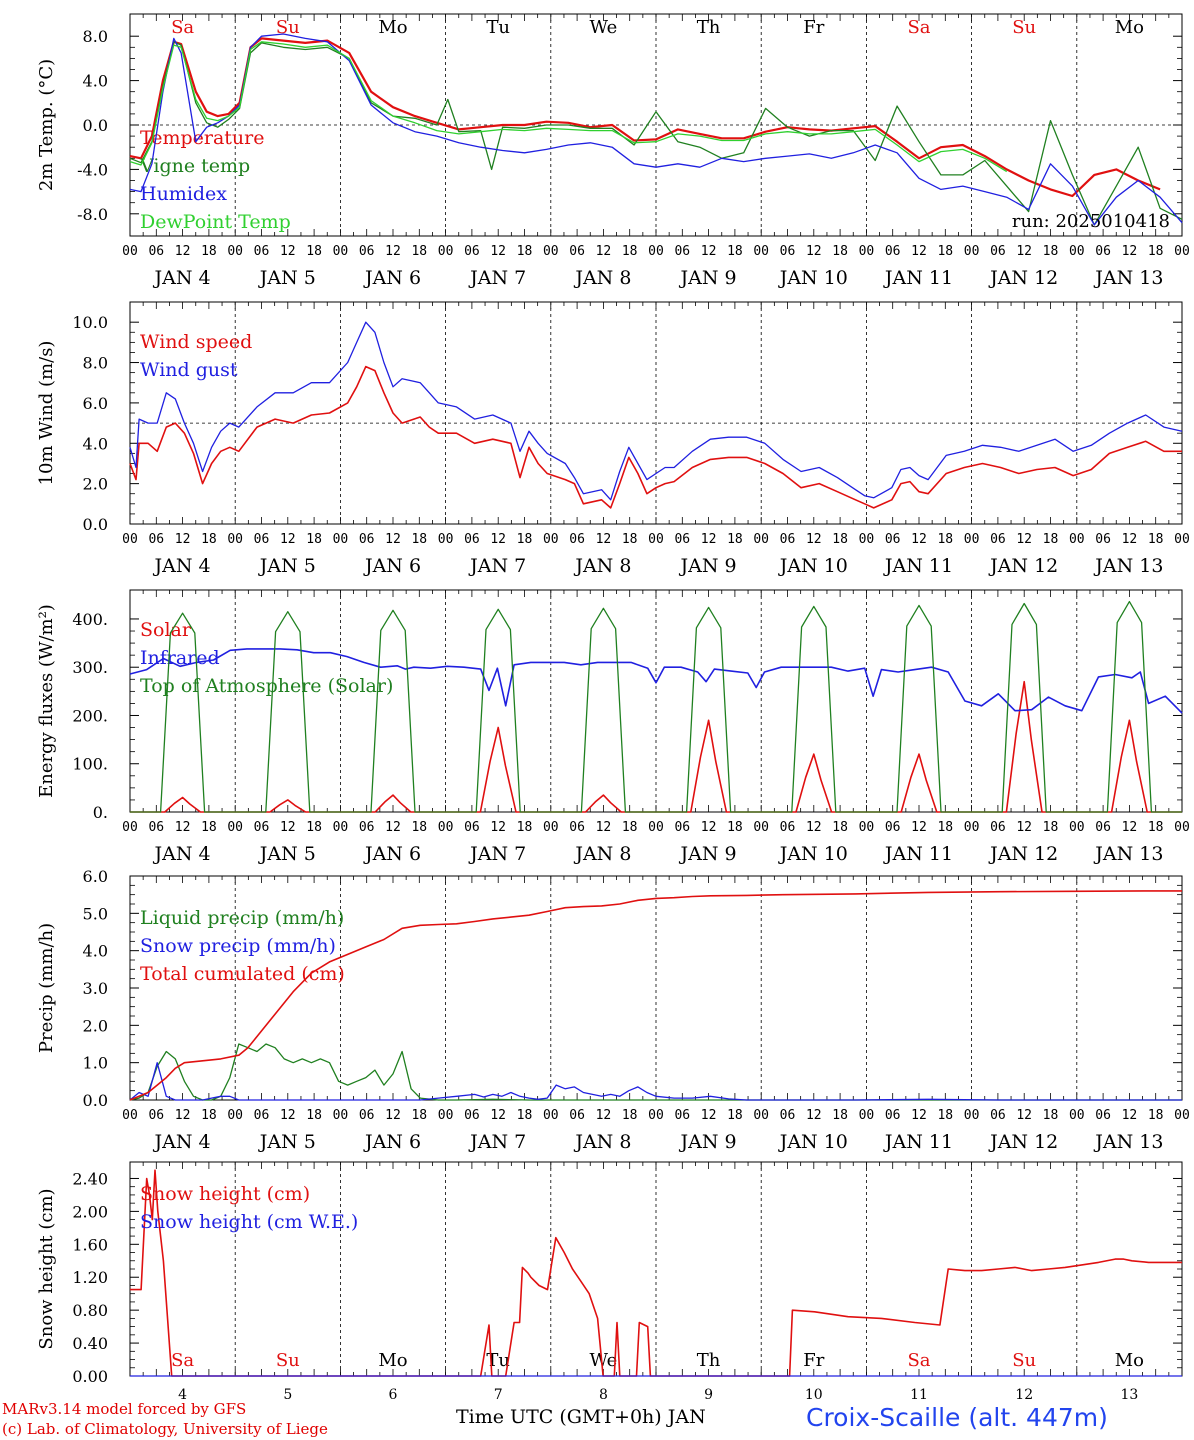 Image resolution: width=1194 pixels, height=1440 pixels. What do you see at coordinates (95, 951) in the screenshot?
I see `y-tick-label: 4.0` at bounding box center [95, 951].